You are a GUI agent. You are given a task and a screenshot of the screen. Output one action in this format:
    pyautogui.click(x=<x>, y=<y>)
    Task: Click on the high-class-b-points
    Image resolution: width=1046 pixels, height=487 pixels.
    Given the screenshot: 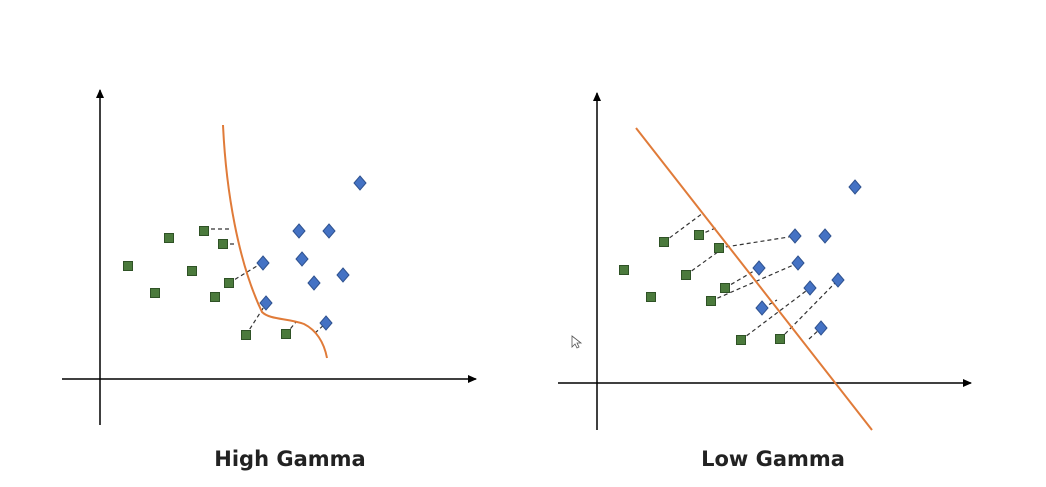 What is the action you would take?
    pyautogui.click(x=311, y=253)
    